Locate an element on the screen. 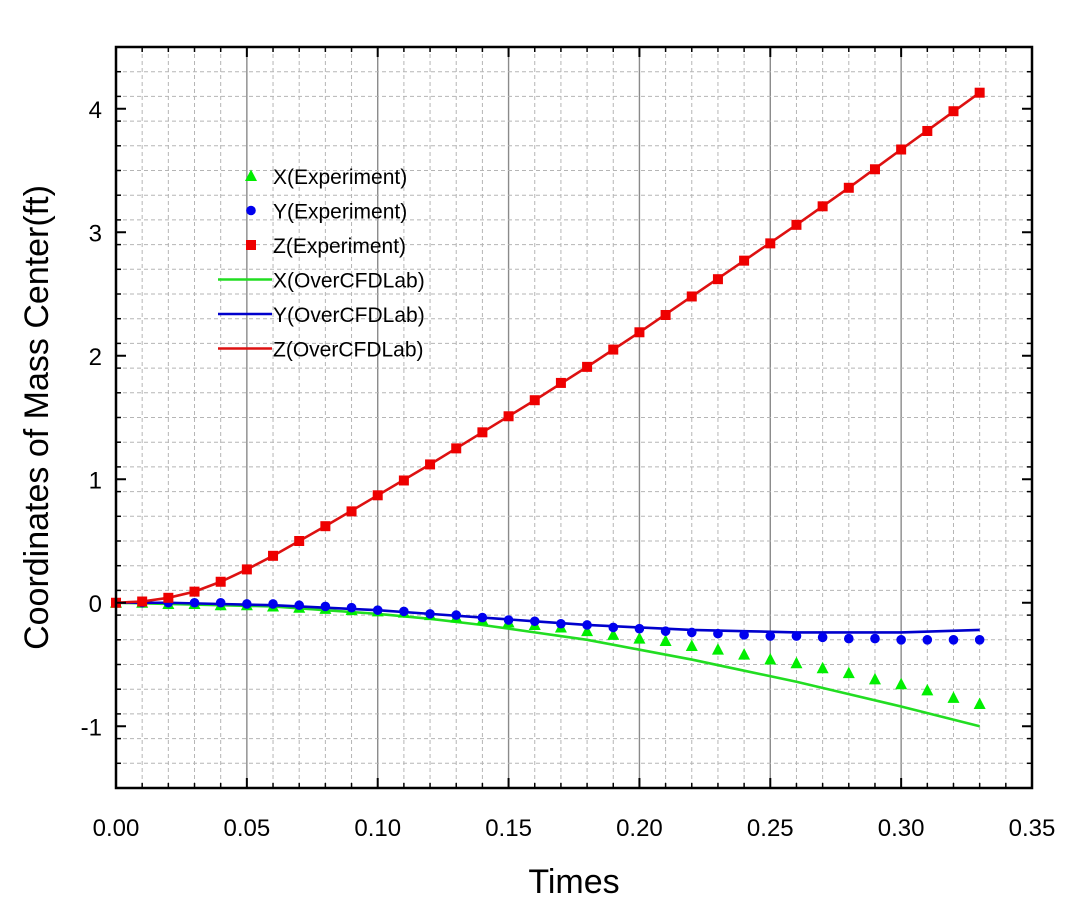  x-axis-title: Times is located at coordinates (573, 882).